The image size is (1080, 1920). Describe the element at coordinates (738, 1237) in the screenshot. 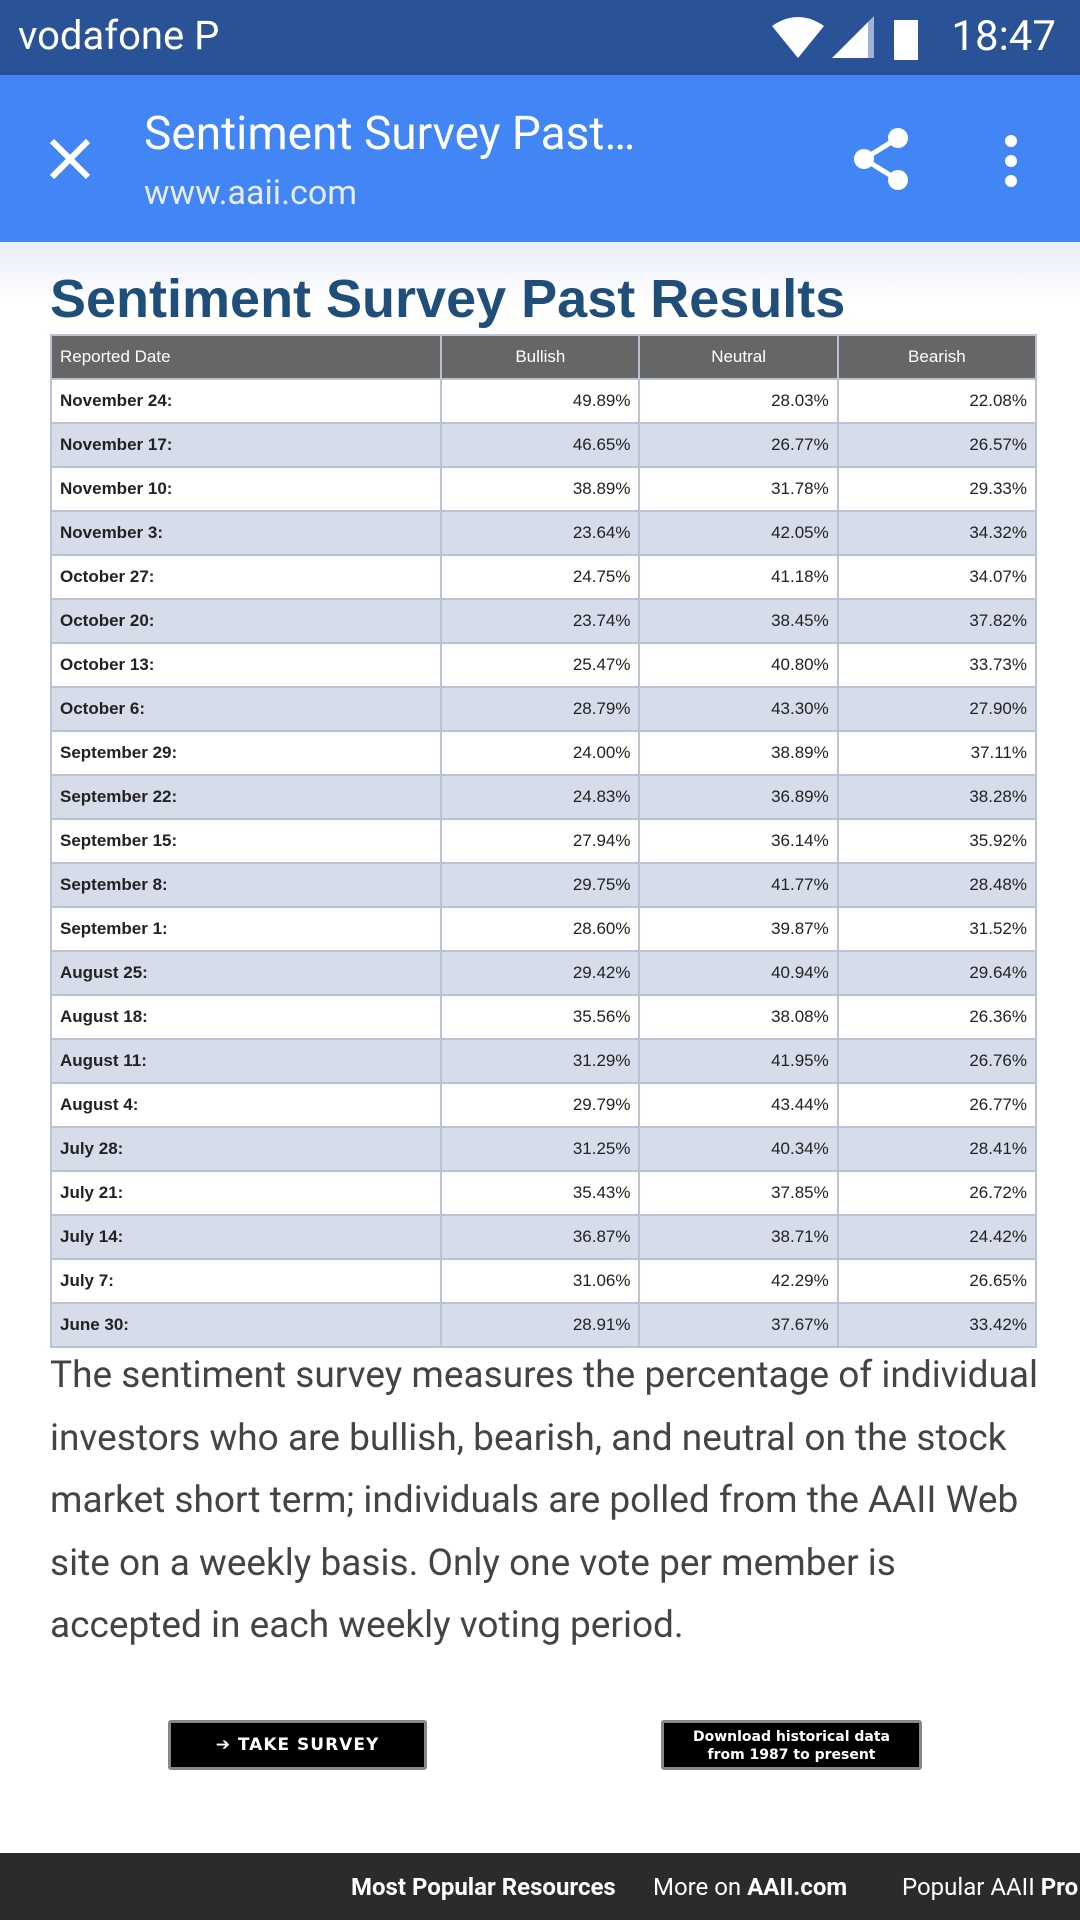

I see `value-cell: 38.71%` at that location.